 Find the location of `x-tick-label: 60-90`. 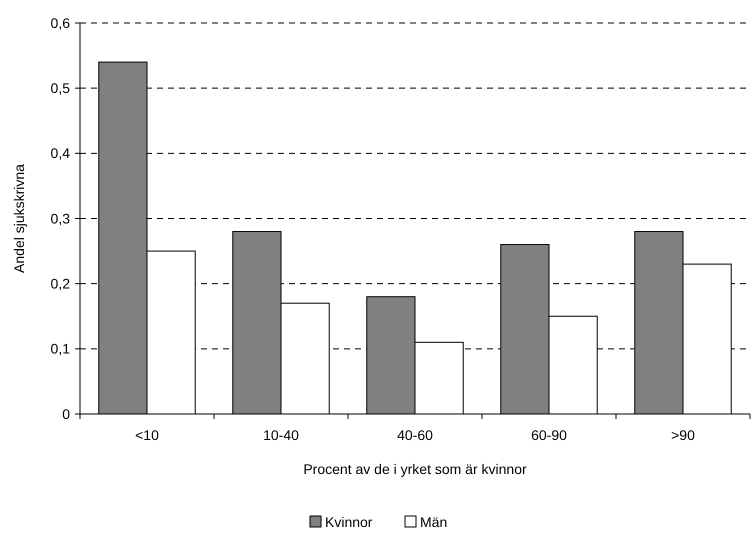

x-tick-label: 60-90 is located at coordinates (549, 435).